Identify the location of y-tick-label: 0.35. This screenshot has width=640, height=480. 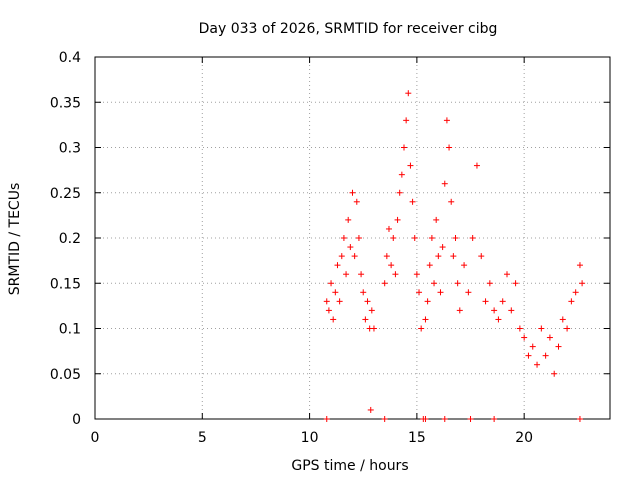
(65, 103).